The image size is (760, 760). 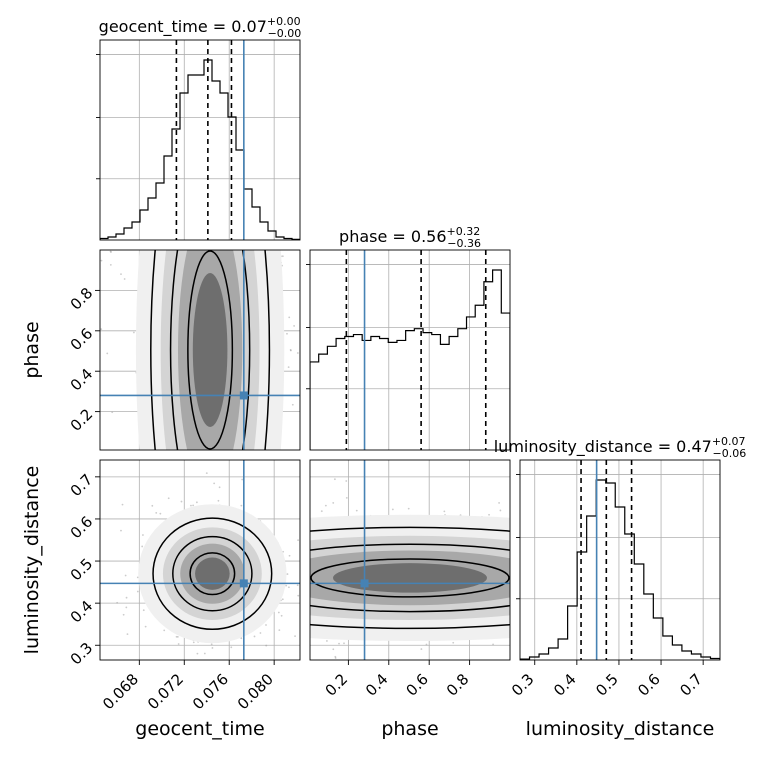 I want to click on density-panel-phase-luminosity_distance, so click(x=410, y=560).